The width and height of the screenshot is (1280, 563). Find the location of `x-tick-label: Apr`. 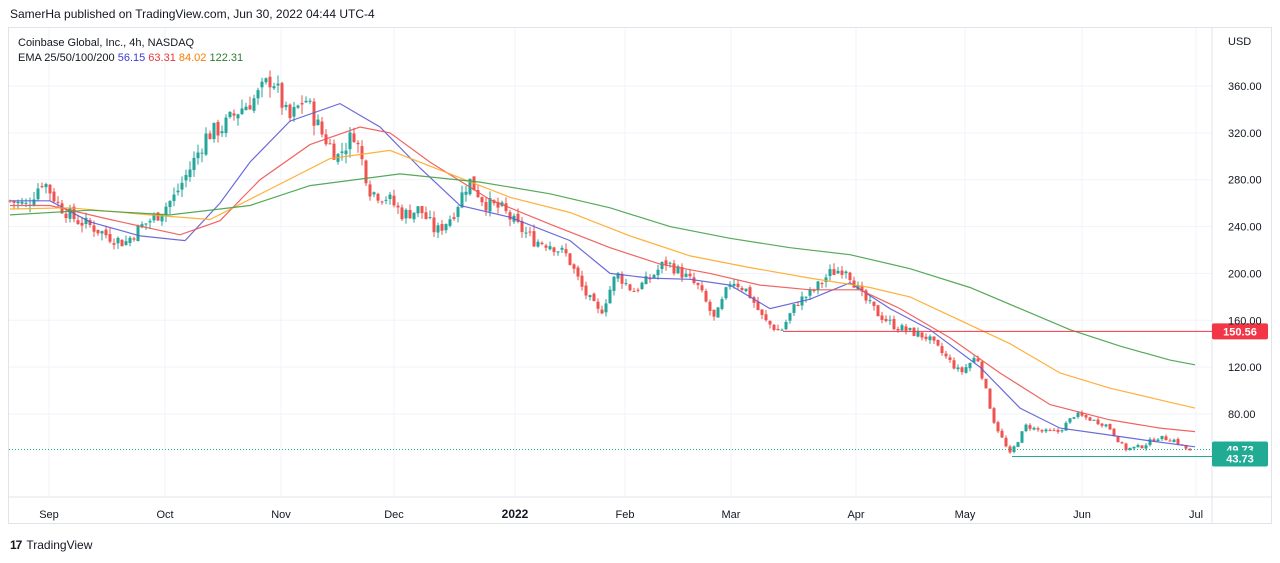

x-tick-label: Apr is located at coordinates (855, 515).